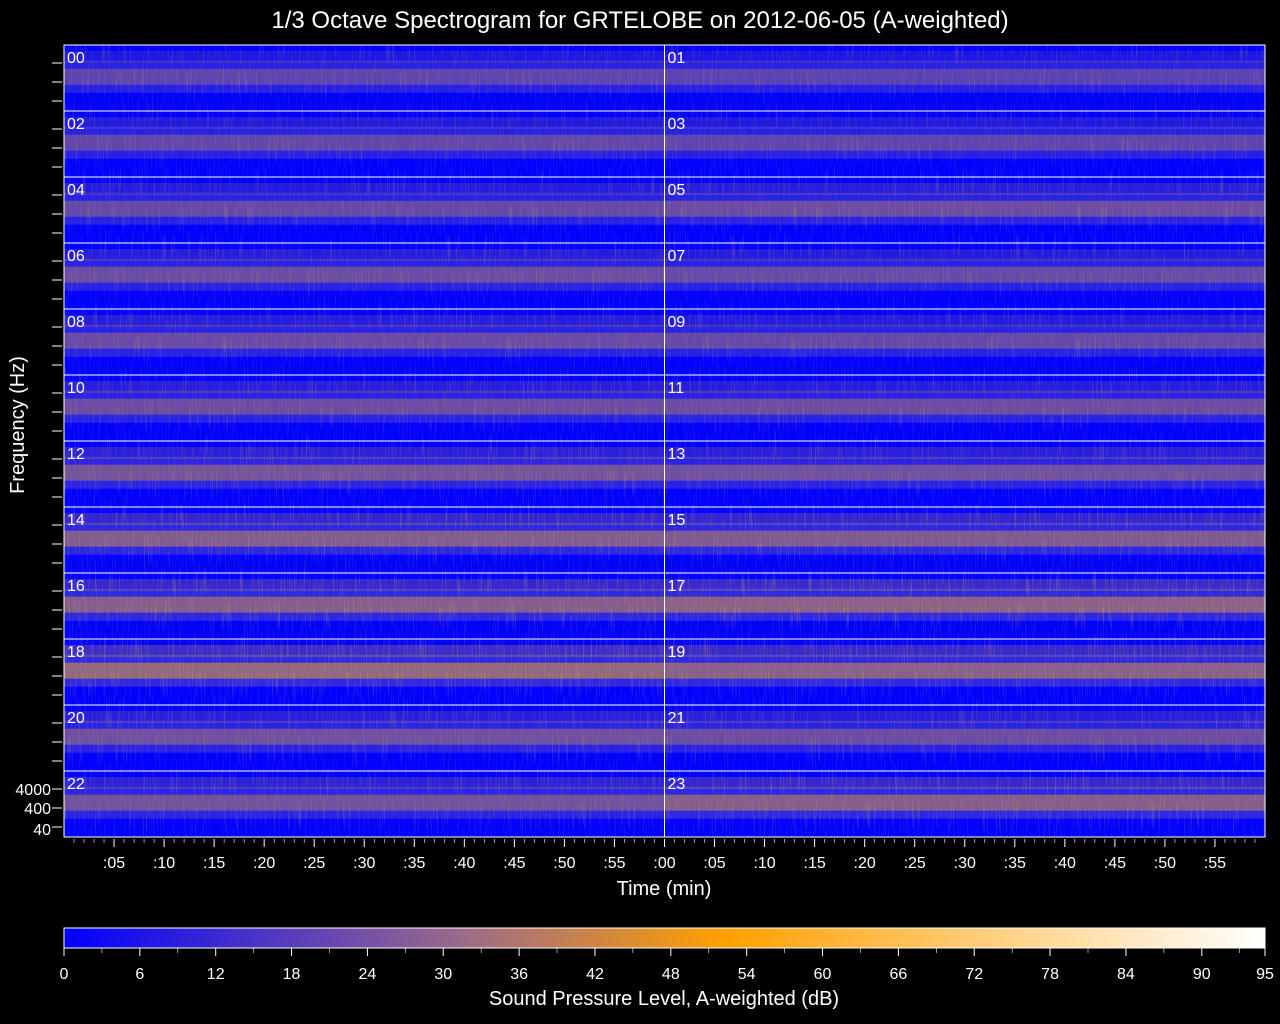  I want to click on hour-label: 01, so click(677, 58).